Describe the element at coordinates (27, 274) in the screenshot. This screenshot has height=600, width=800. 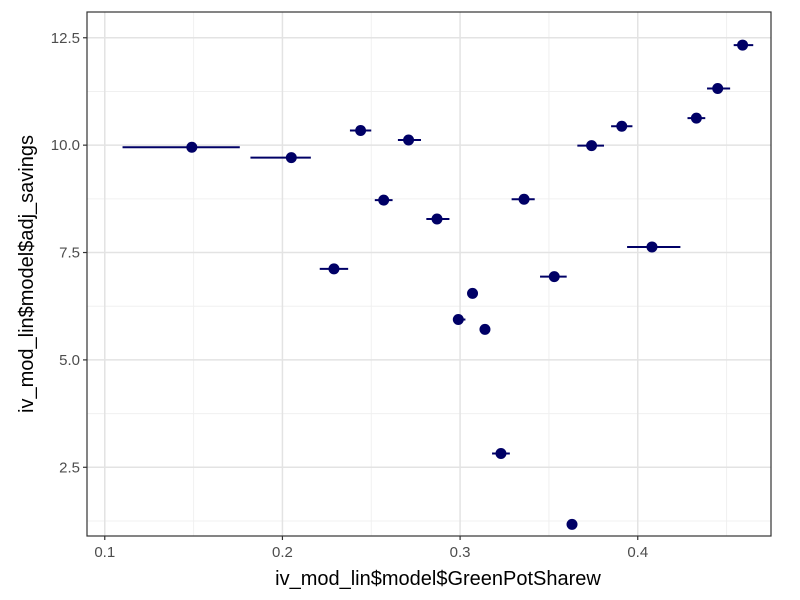
I see `y-axis-title: iv_mod_lin$model$adj_savings` at that location.